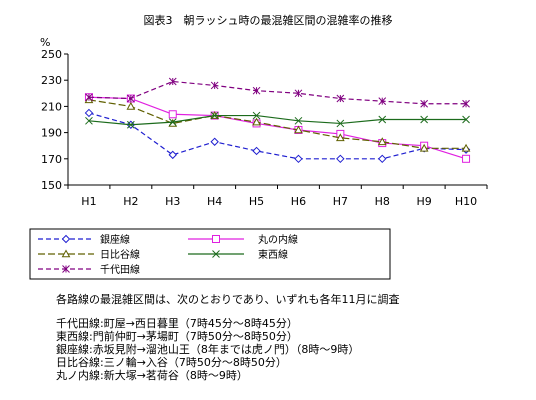 The image size is (536, 400). What do you see at coordinates (278, 239) in the screenshot?
I see `legend-label: 丸の内線` at bounding box center [278, 239].